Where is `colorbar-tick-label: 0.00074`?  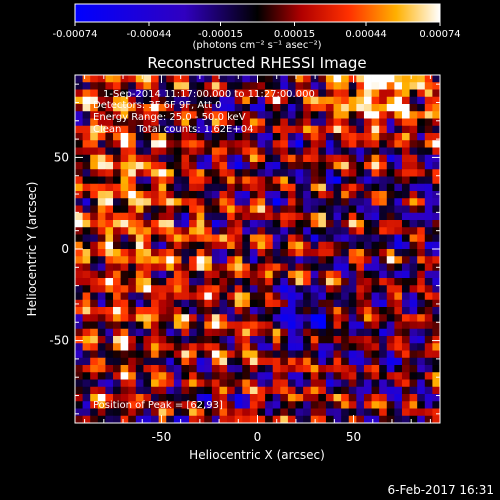
colorbar-tick-label: 0.00074 is located at coordinates (439, 34).